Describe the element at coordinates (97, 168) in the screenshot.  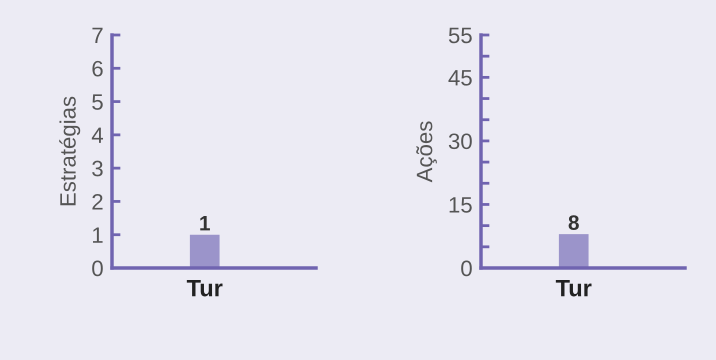
I see `y-tick-label: 3` at that location.